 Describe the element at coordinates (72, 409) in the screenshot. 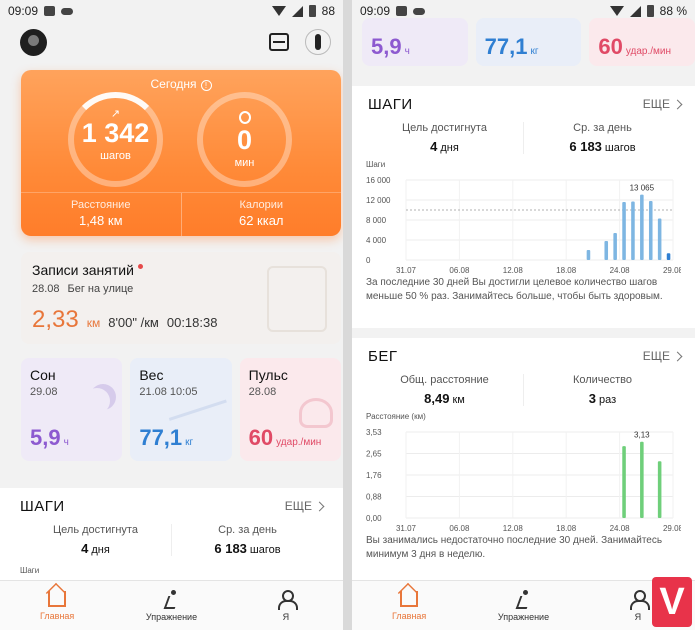

I see `sleep-tile: Сон 29.08 5,9 ч` at that location.